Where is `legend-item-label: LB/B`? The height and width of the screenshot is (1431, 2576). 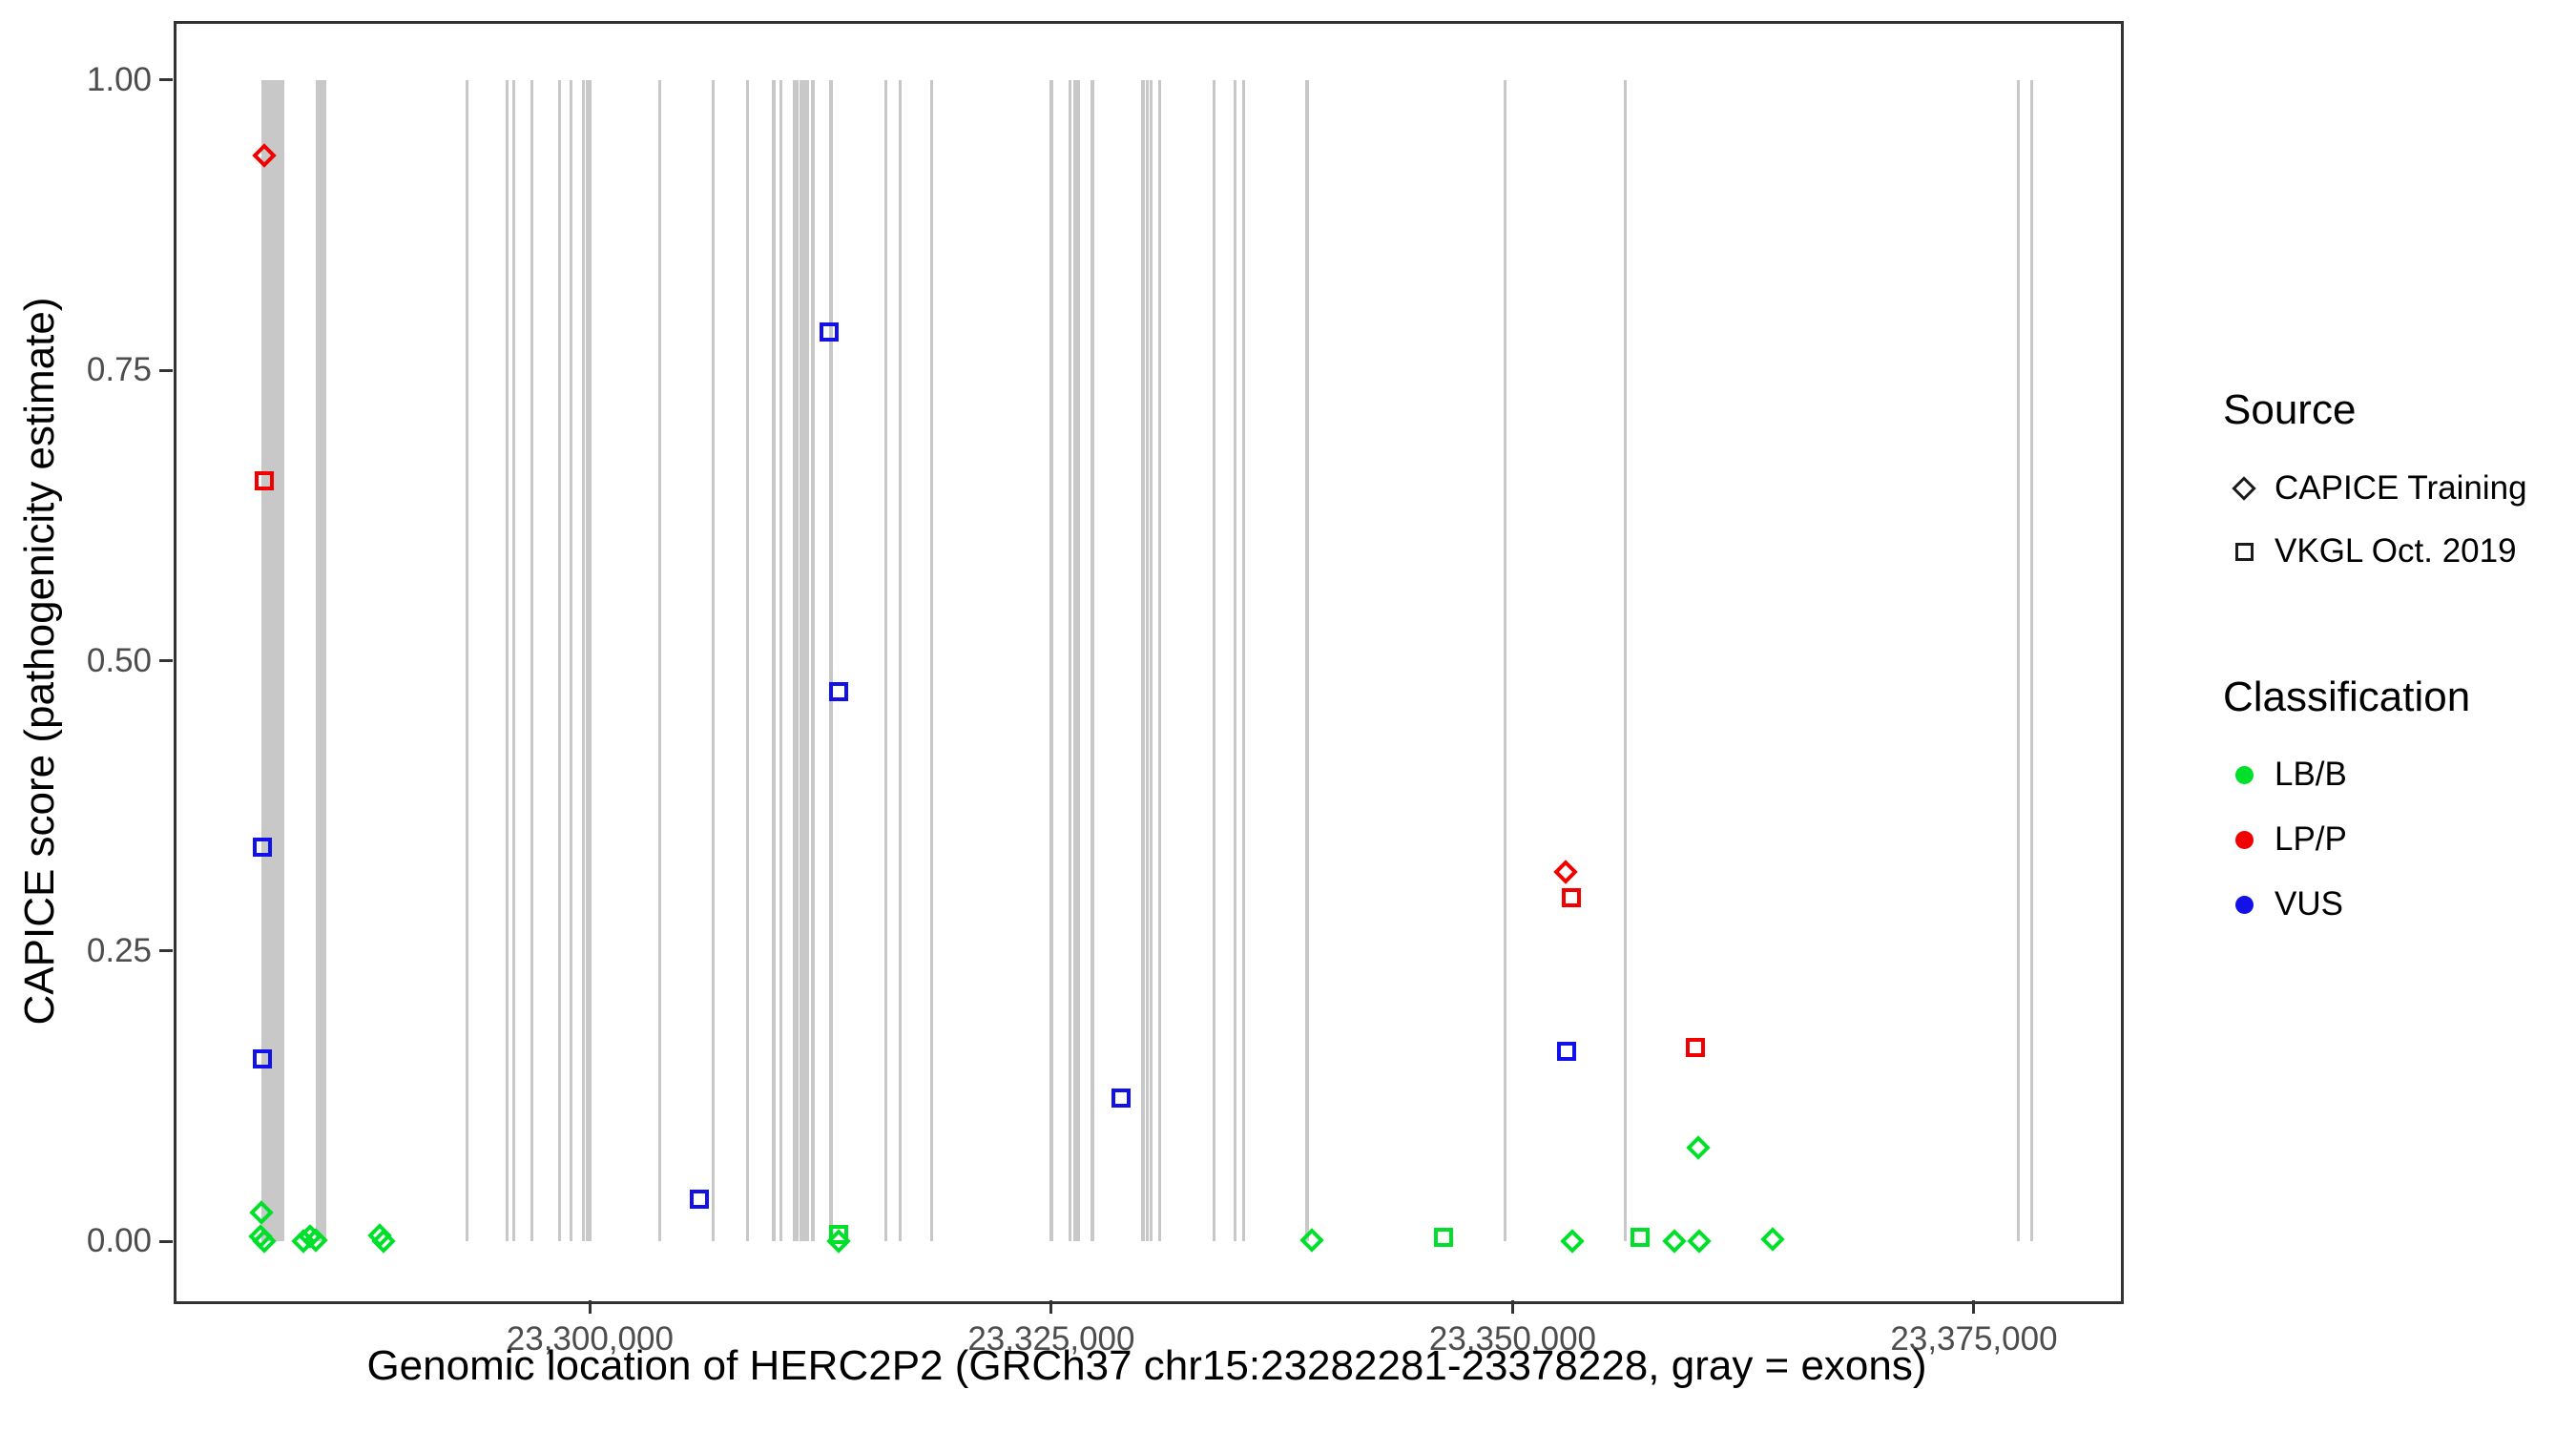 legend-item-label: LB/B is located at coordinates (2311, 774).